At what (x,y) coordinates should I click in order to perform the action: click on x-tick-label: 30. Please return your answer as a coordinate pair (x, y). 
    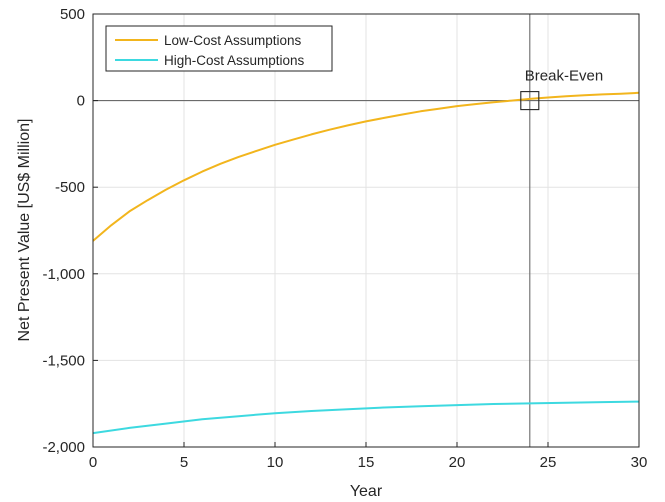
    Looking at the image, I should click on (639, 462).